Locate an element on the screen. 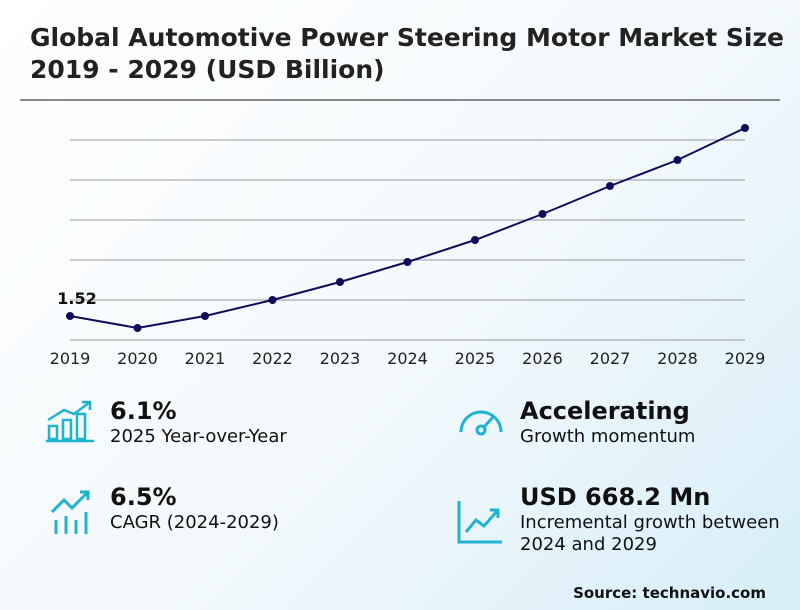  growth-icon is located at coordinates (479, 522).